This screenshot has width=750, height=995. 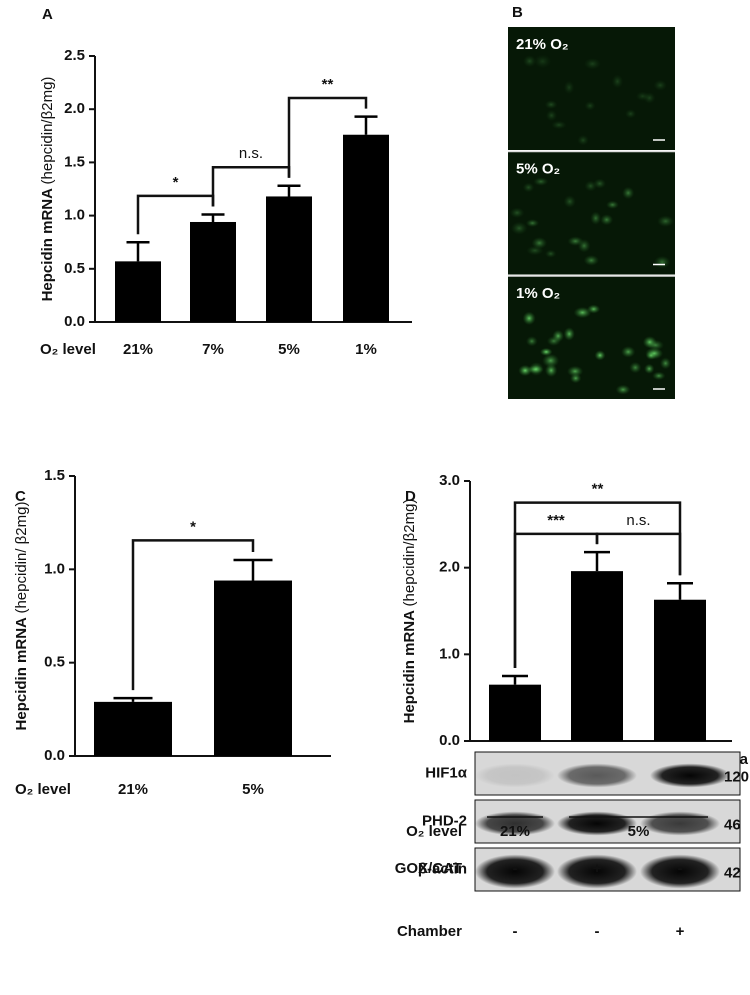 I want to click on condition-value: +, so click(x=597, y=868).